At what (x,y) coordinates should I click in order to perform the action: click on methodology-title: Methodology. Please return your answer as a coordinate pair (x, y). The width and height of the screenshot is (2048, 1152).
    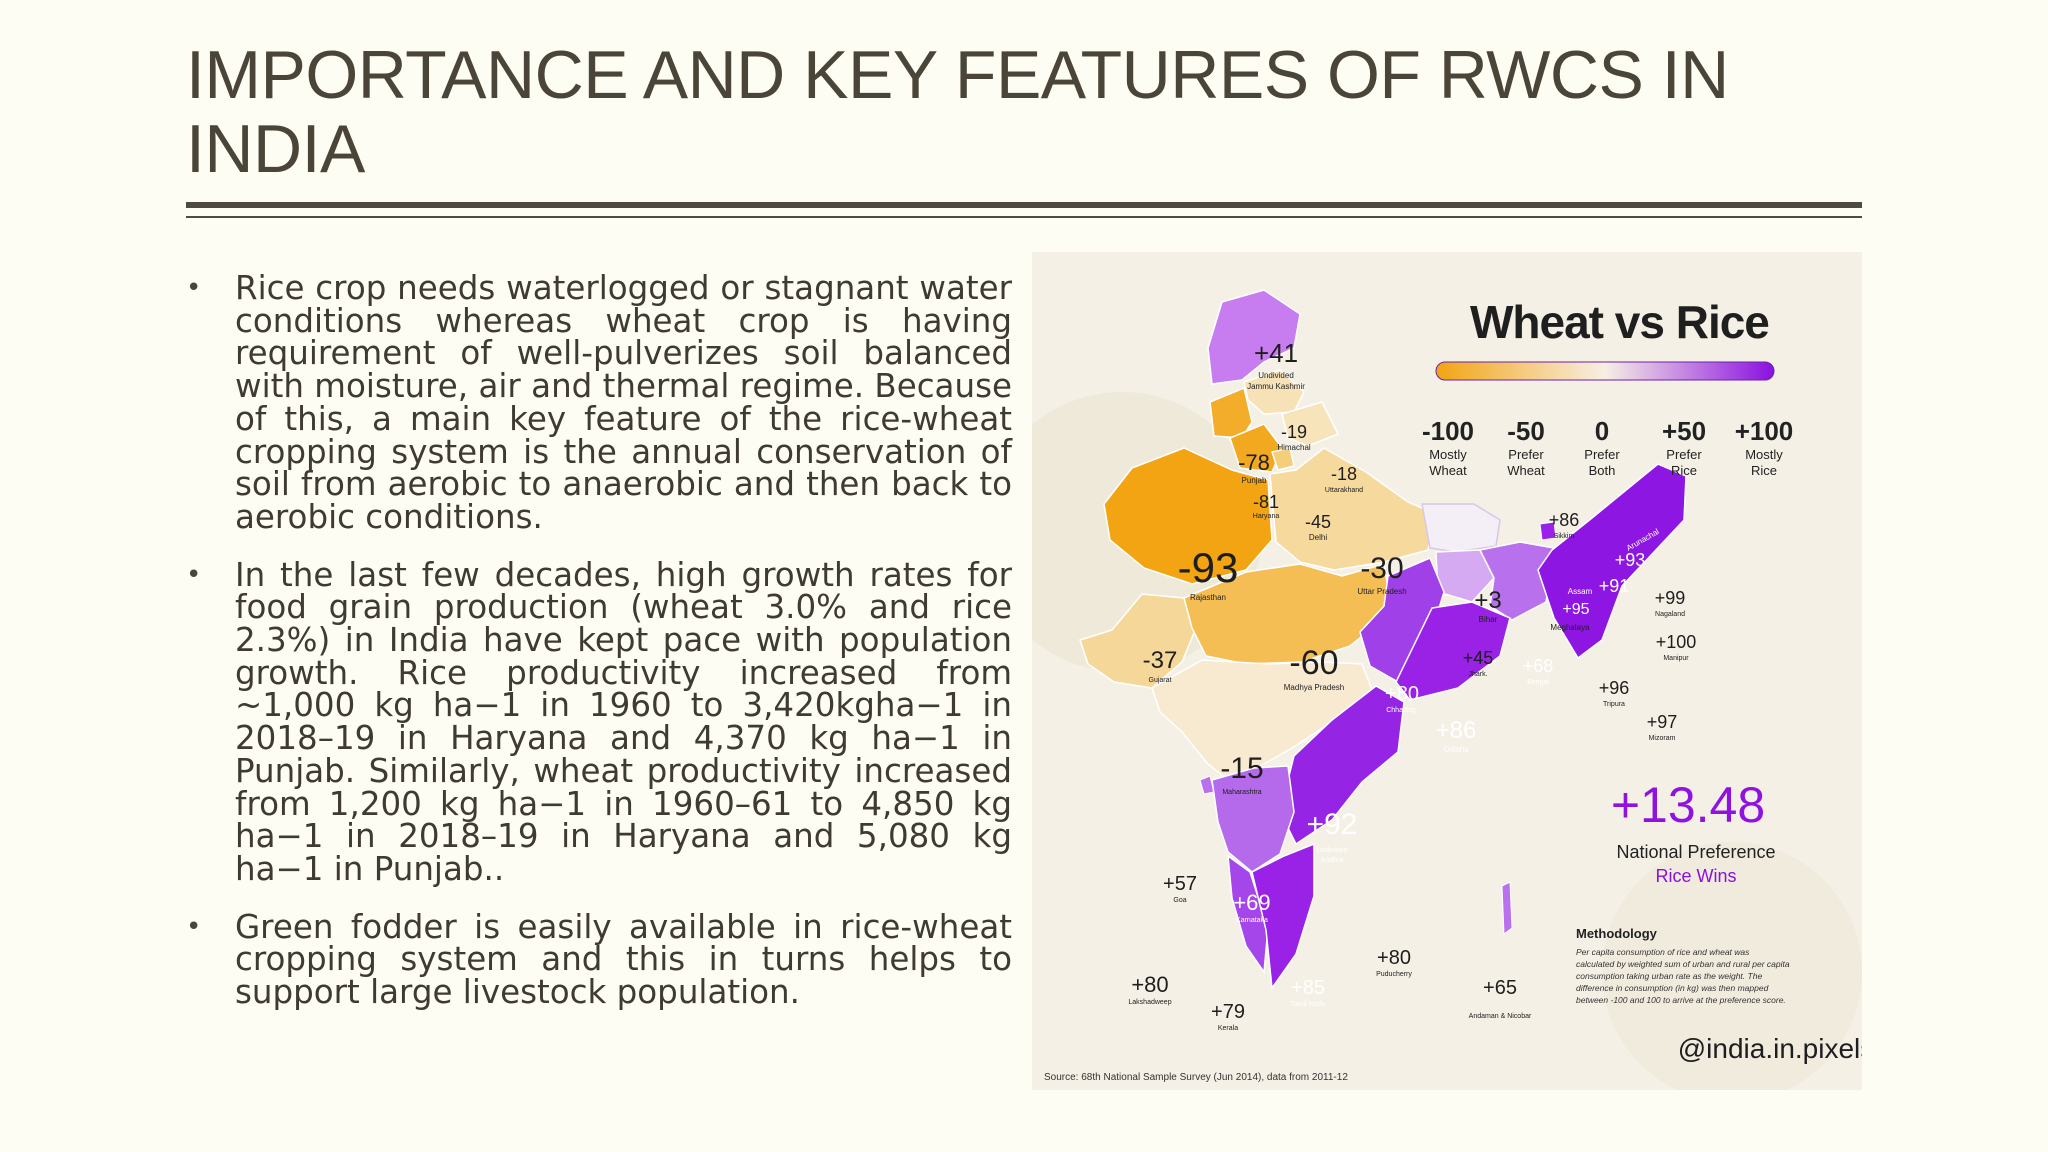
    Looking at the image, I should click on (1617, 933).